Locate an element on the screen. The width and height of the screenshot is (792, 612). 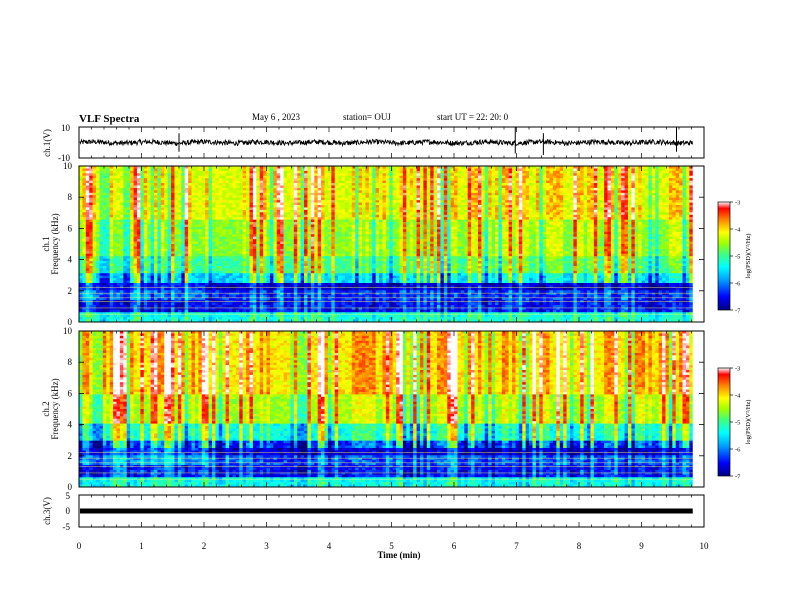
ch1-ytick-top: 10 is located at coordinates (66, 128).